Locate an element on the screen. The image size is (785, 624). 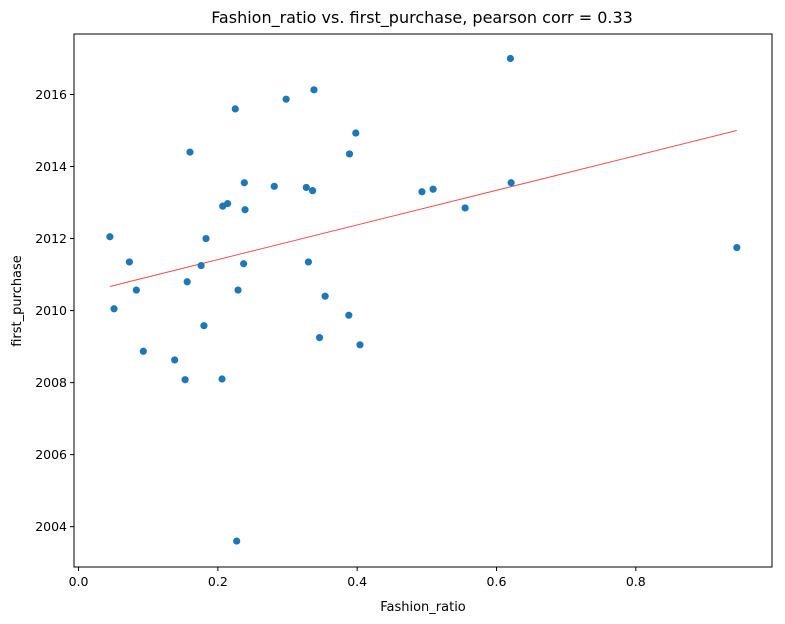
x-axis-label: Fashion_ratio is located at coordinates (423, 607).